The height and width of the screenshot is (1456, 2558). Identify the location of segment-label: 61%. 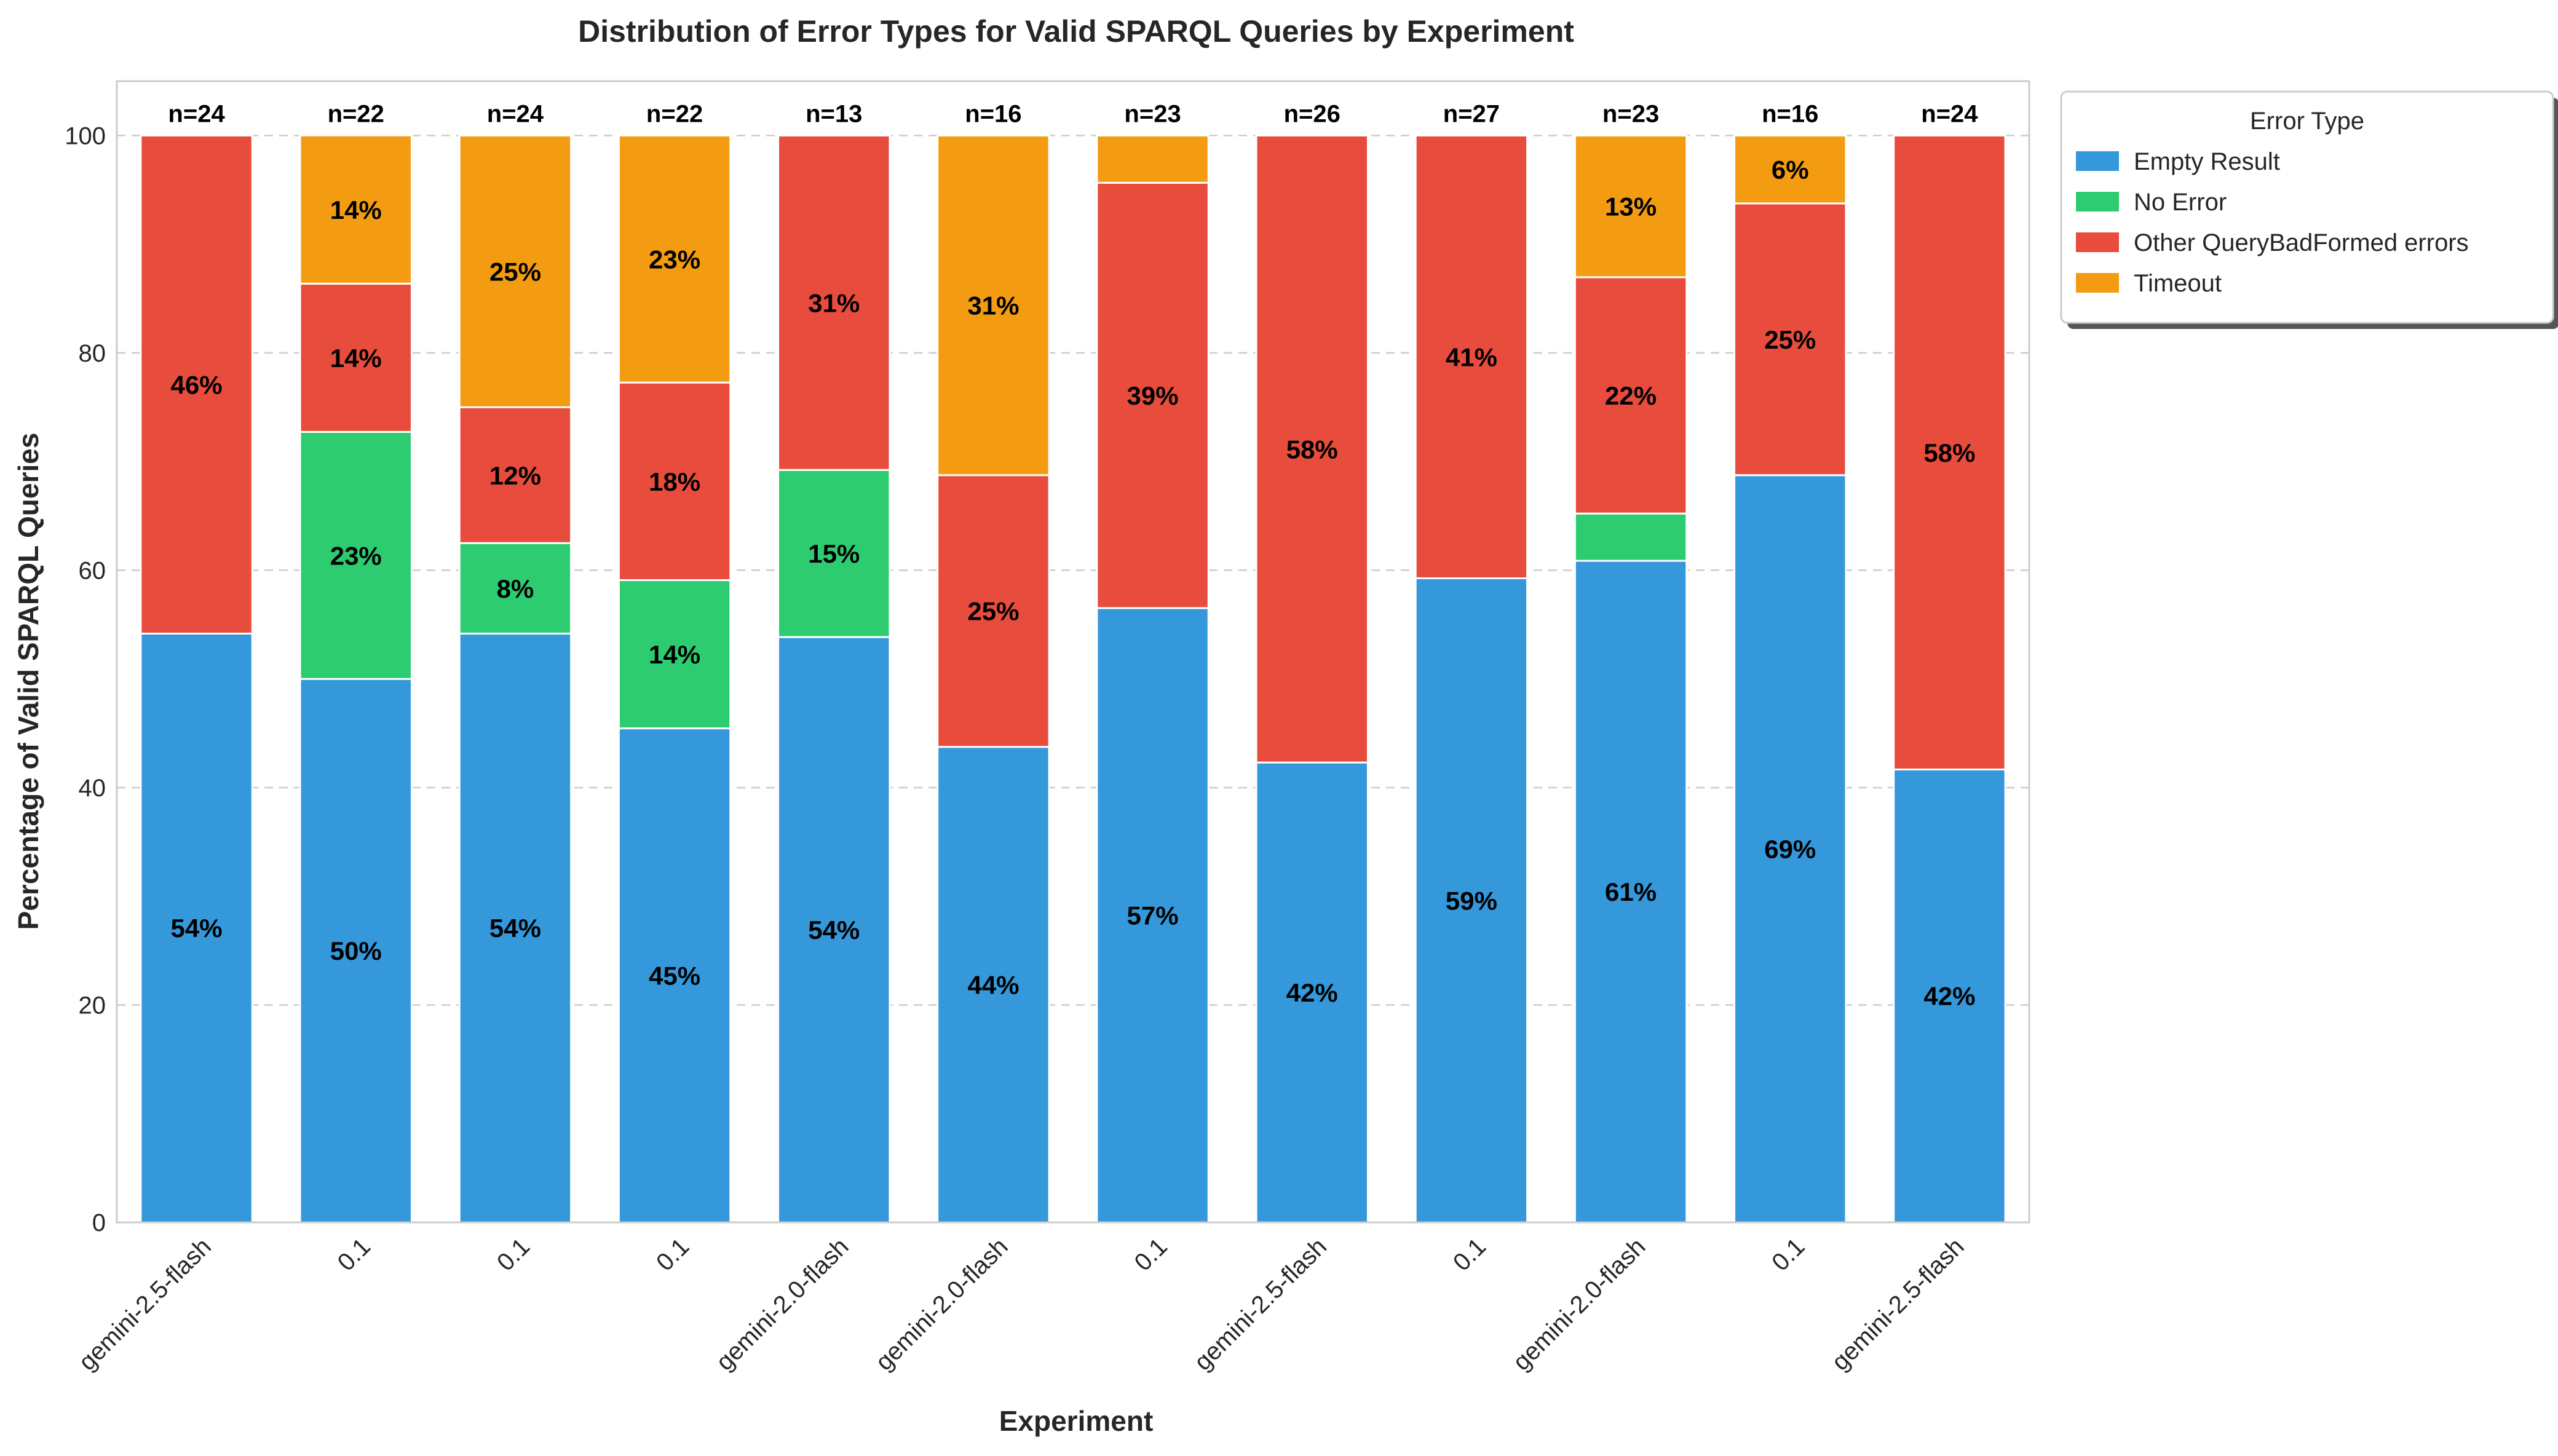
(1631, 891).